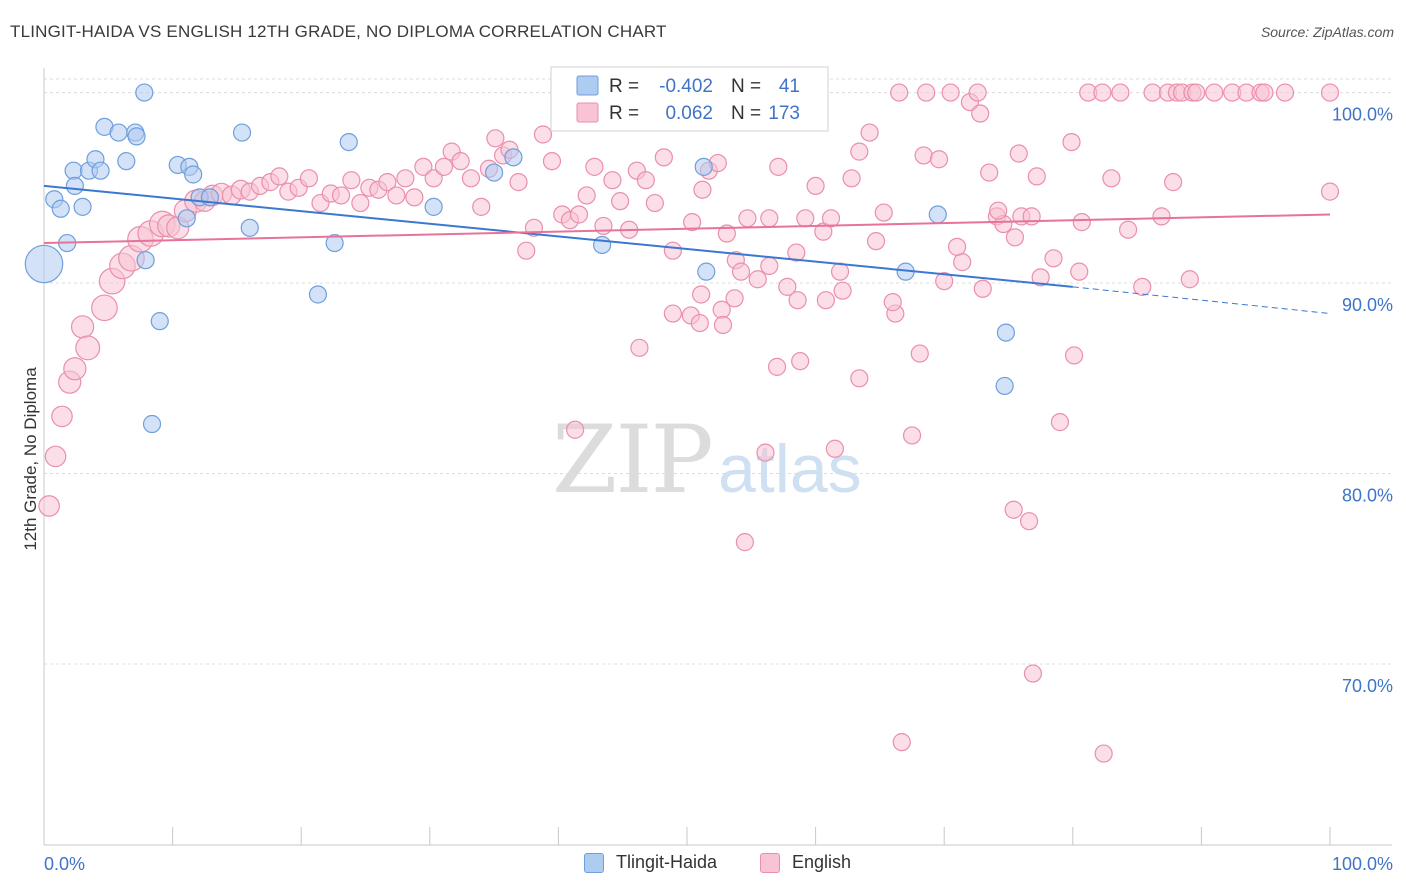  I want to click on stats-r-label-blue: R =, so click(624, 86).